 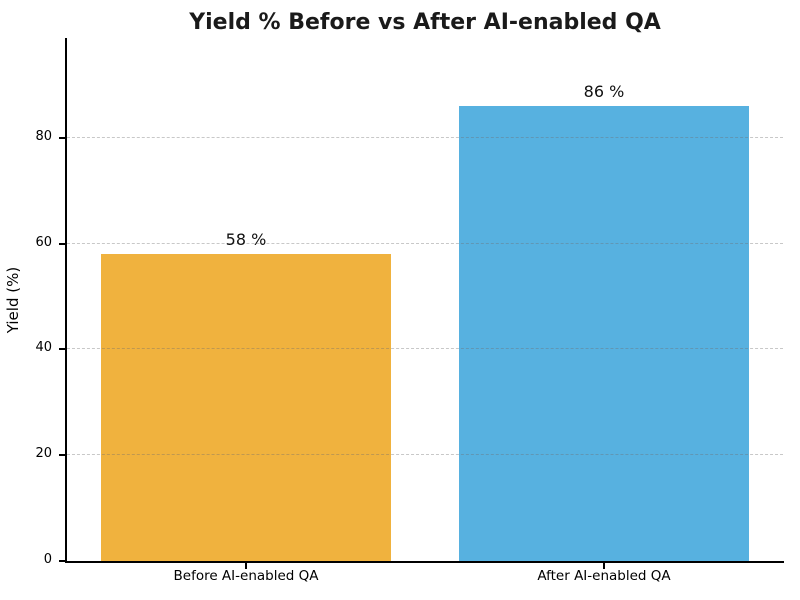 What do you see at coordinates (246, 576) in the screenshot?
I see `x-category-label-0: Before AI-enabled QA` at bounding box center [246, 576].